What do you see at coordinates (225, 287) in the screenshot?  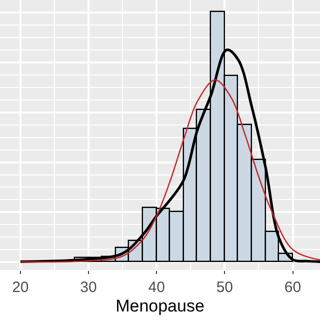 I see `x-tick-label: 50` at bounding box center [225, 287].